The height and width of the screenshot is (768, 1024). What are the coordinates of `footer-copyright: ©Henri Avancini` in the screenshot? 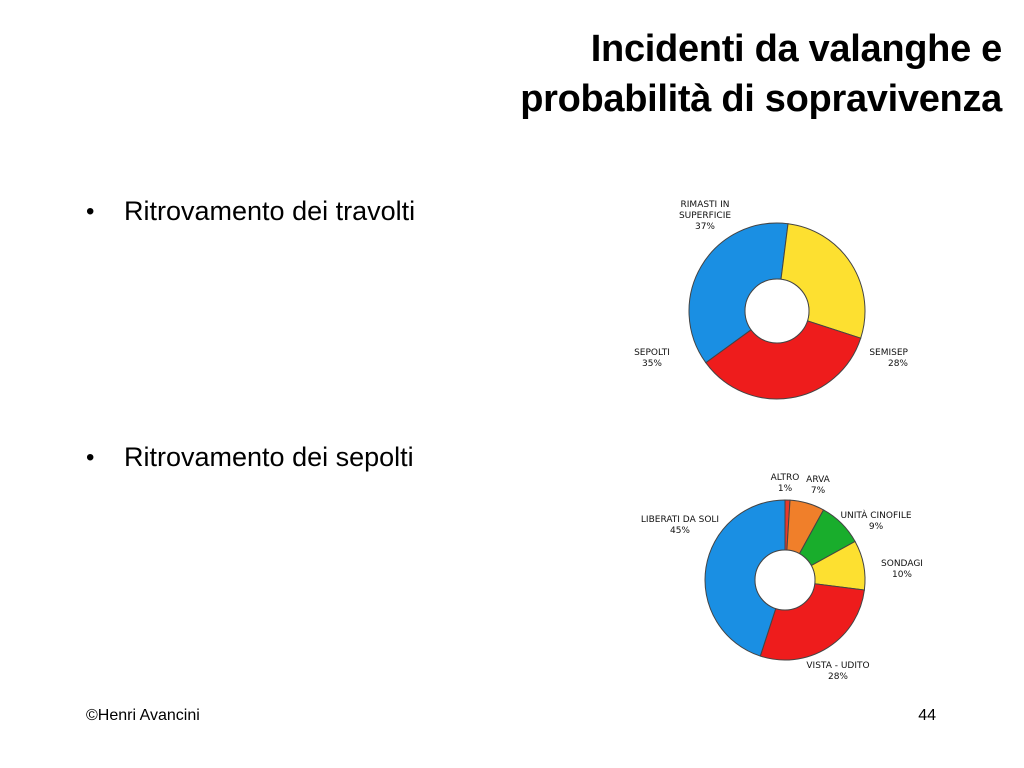 It's located at (143, 715).